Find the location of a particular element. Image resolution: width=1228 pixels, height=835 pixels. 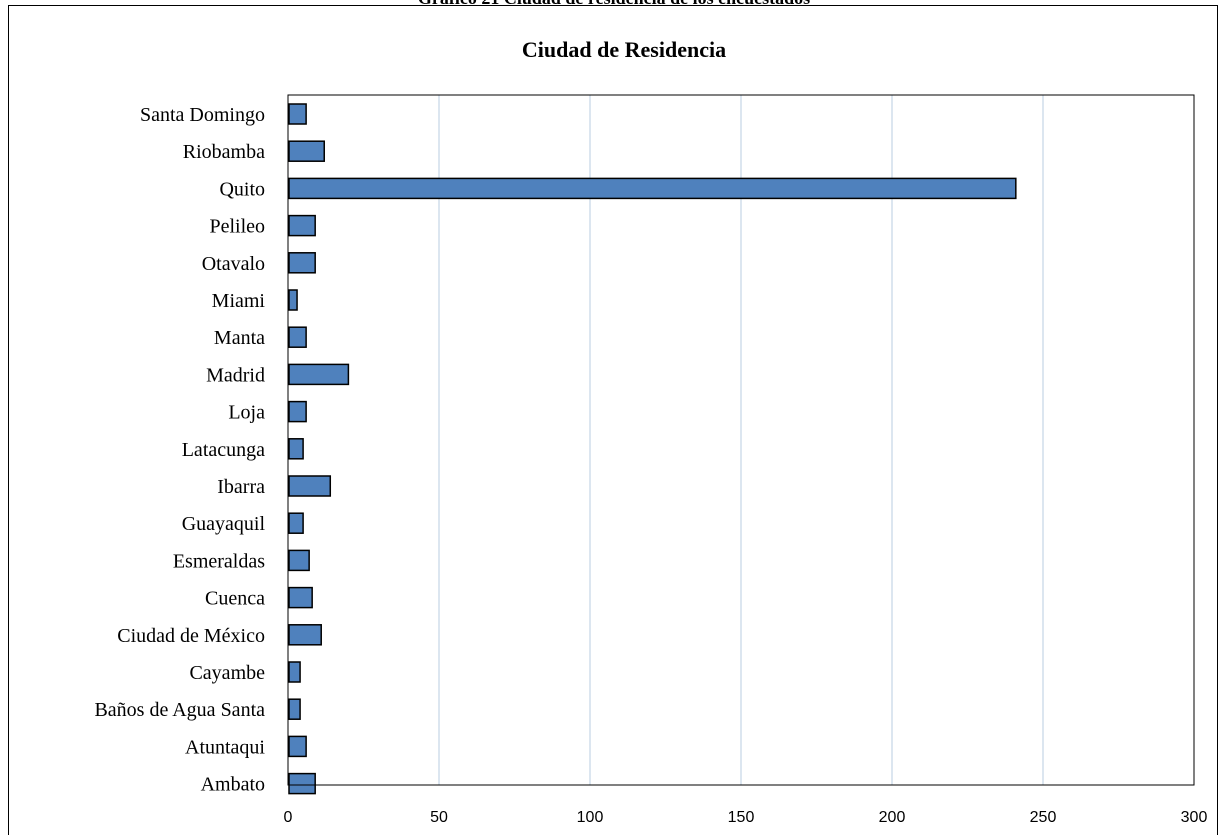

x-tick-label: 50 is located at coordinates (439, 817).